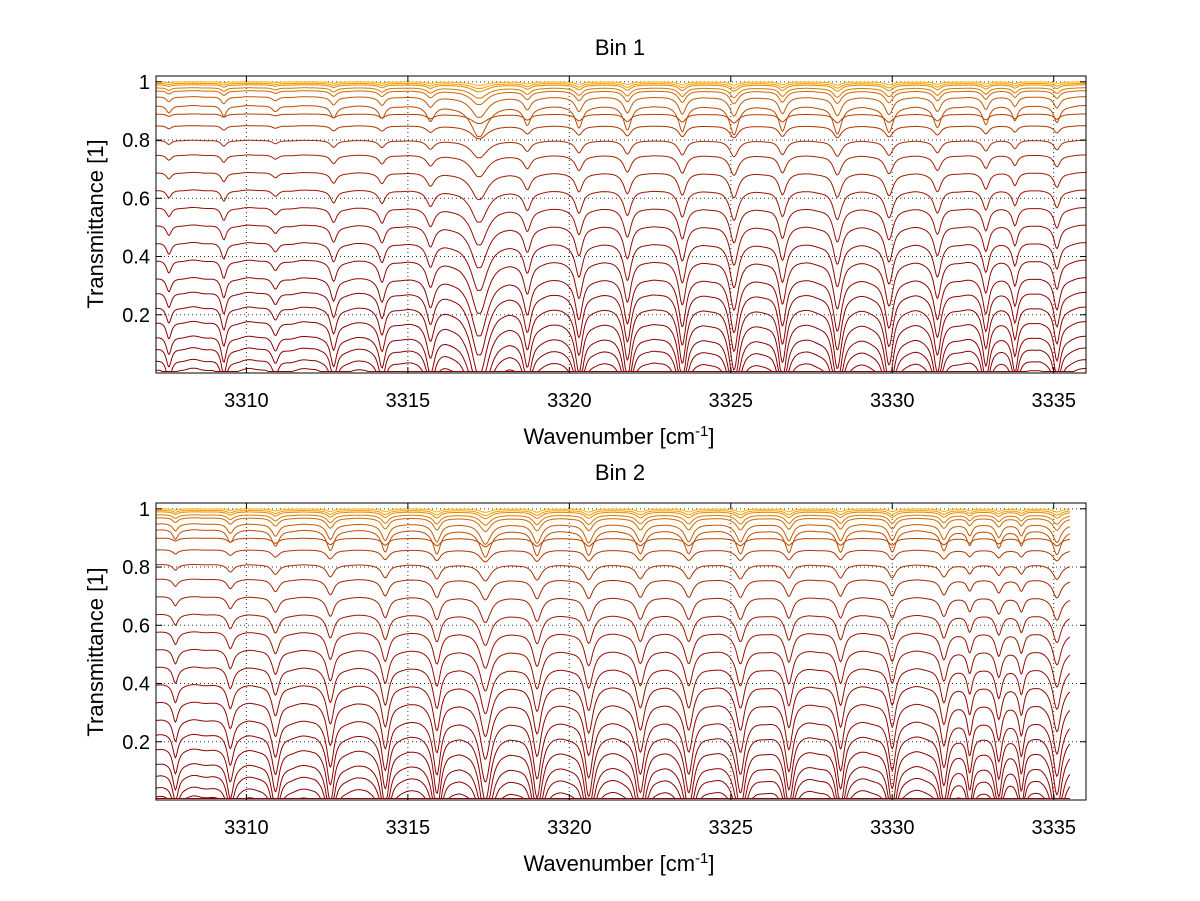 The width and height of the screenshot is (1200, 901). What do you see at coordinates (620, 47) in the screenshot?
I see `plot-title: Bin 1` at bounding box center [620, 47].